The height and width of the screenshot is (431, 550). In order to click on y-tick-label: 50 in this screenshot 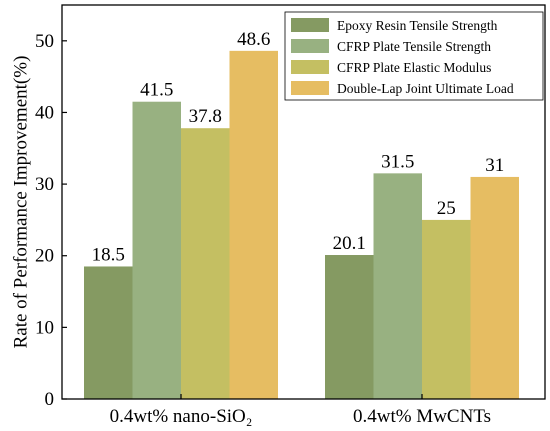, I will do `click(44, 41)`.